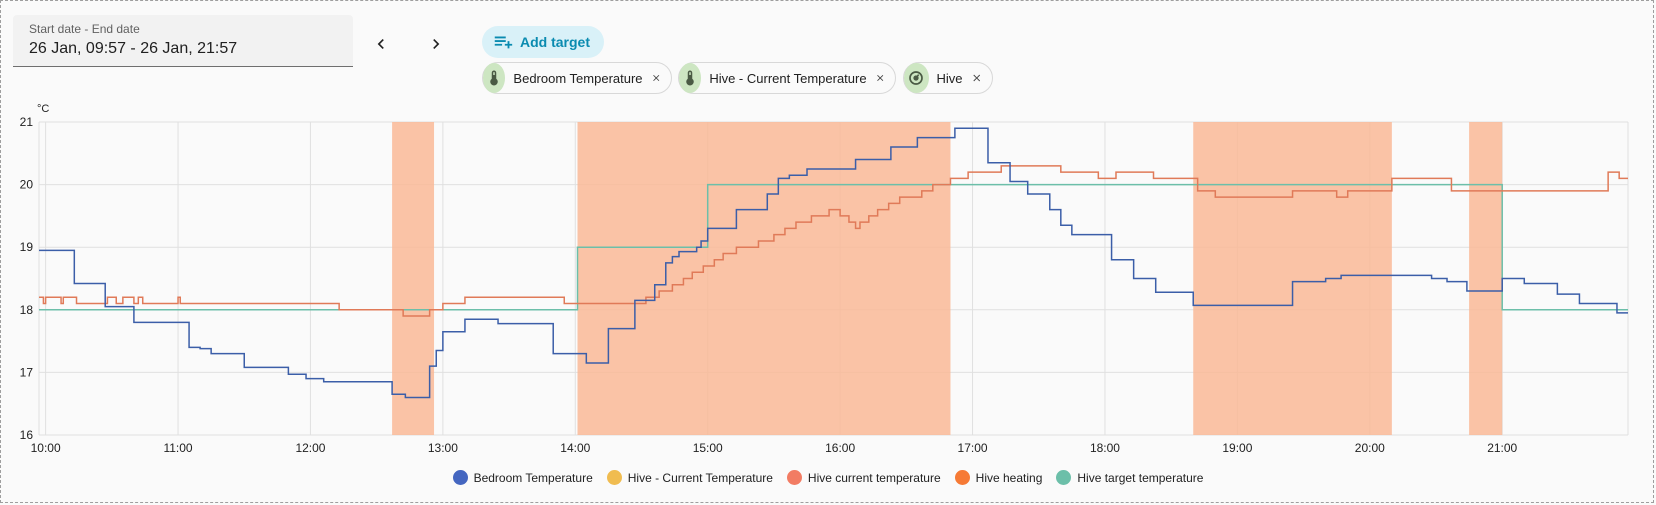 This screenshot has width=1656, height=505. What do you see at coordinates (443, 448) in the screenshot?
I see `x-tick-label: 13:00` at bounding box center [443, 448].